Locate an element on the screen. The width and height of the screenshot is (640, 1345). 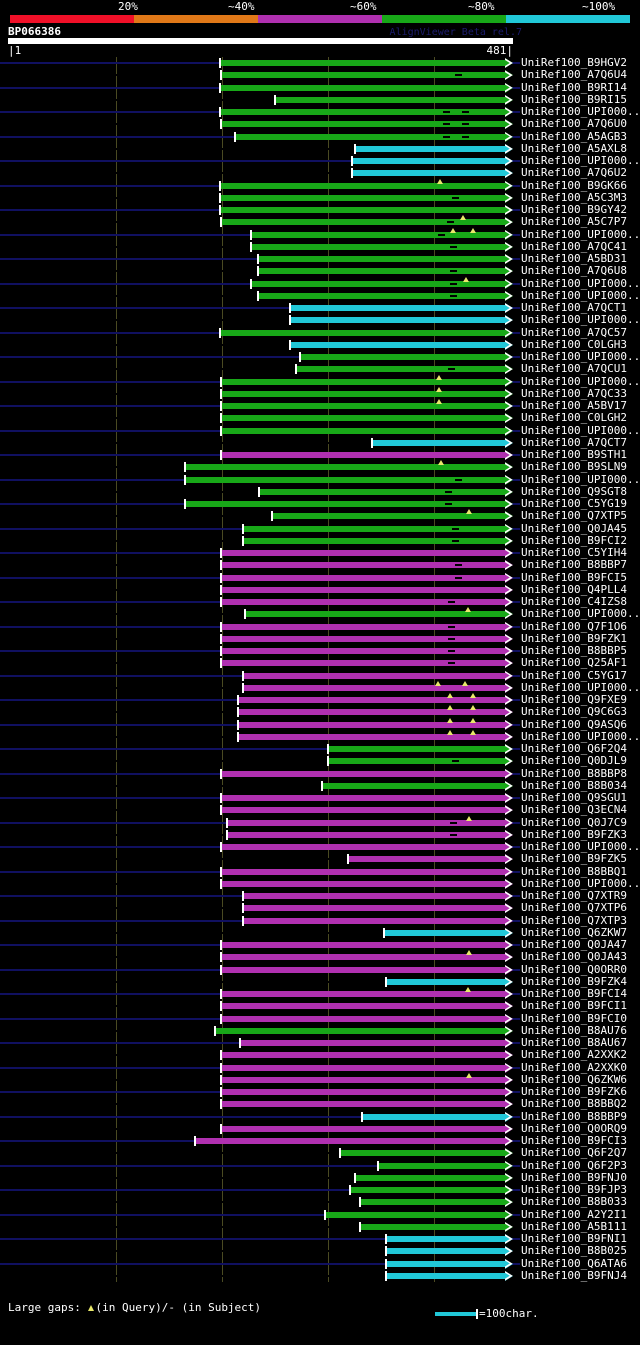
hit-label: UniRef100_A7Q6U2 is located at coordinates (574, 173).